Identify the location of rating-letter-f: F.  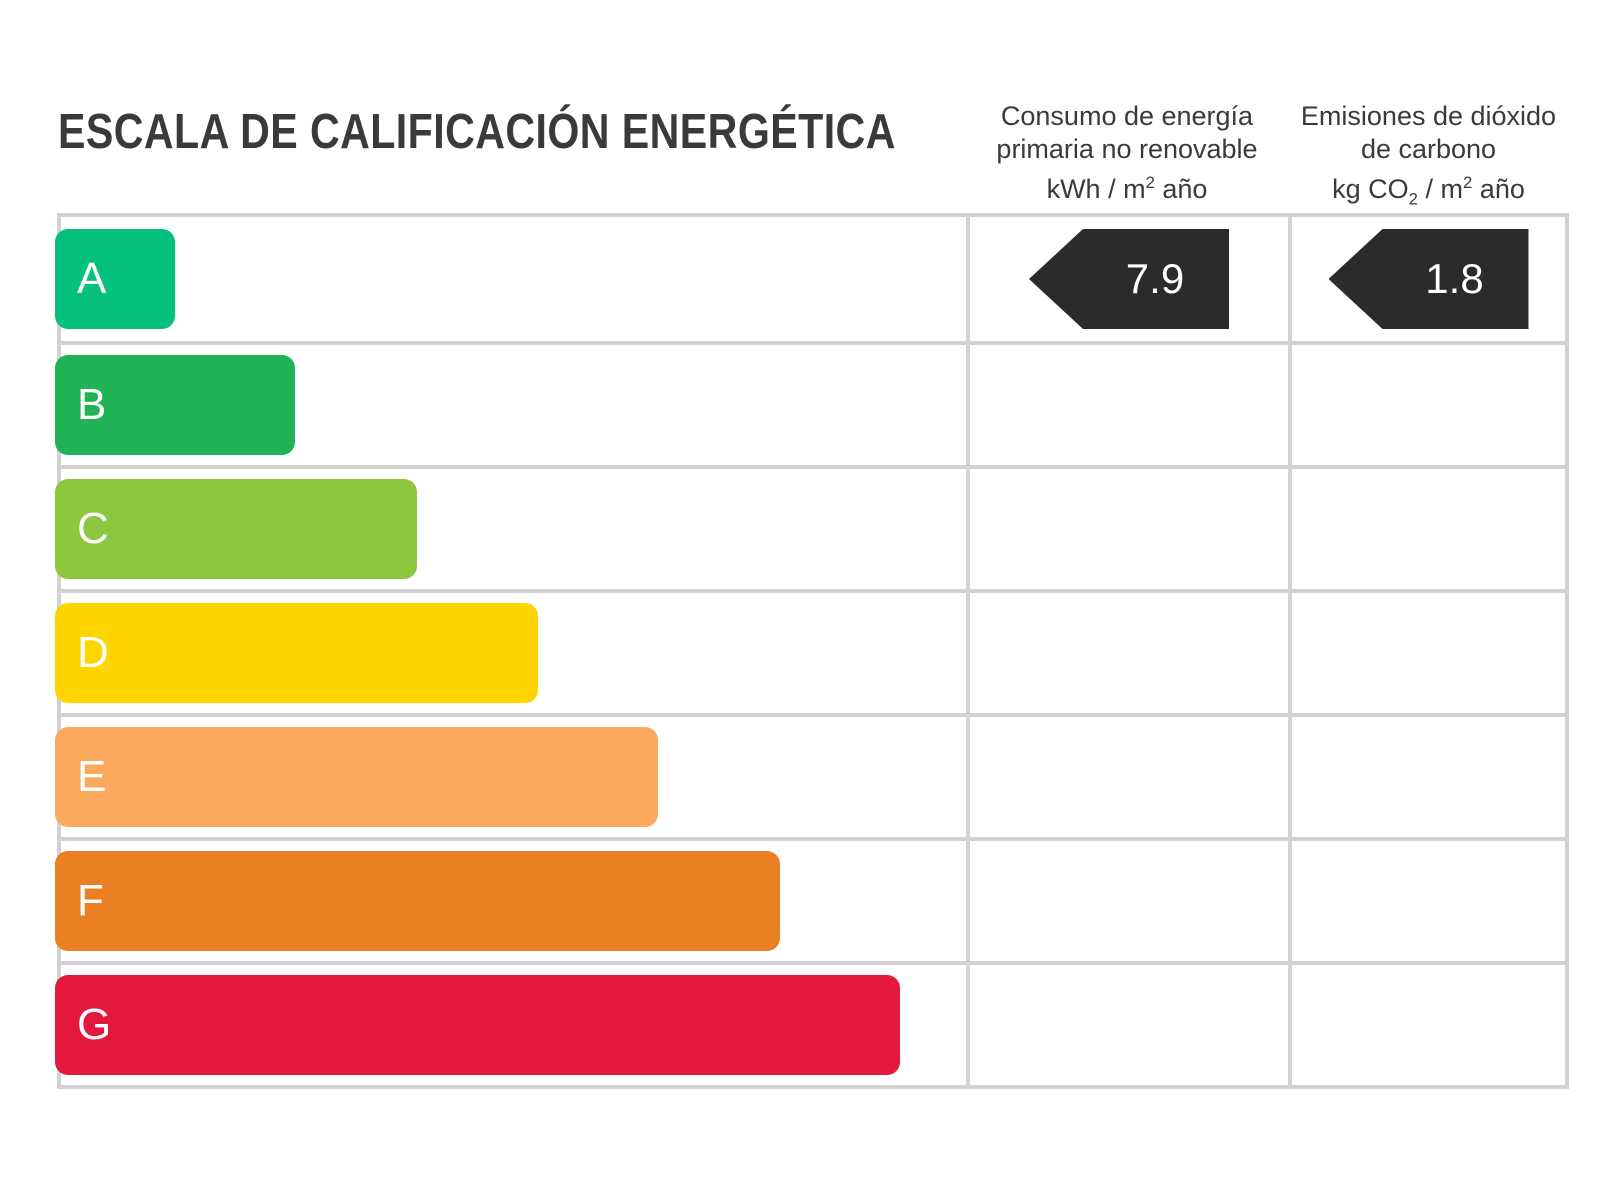
(90, 900).